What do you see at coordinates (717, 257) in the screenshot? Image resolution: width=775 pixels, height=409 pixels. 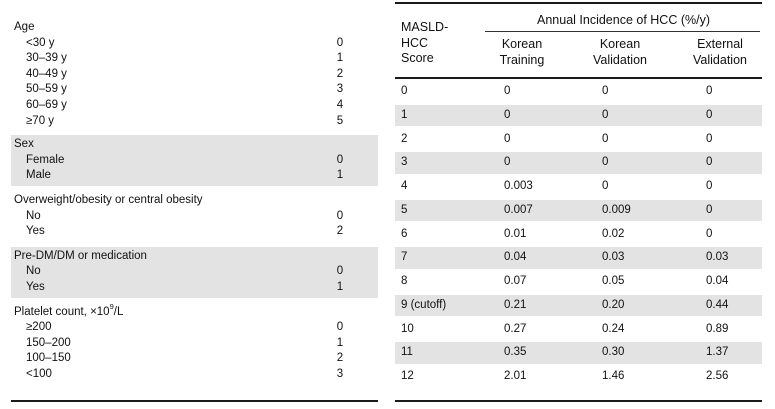 I see `external-validation-cell: 0.03` at bounding box center [717, 257].